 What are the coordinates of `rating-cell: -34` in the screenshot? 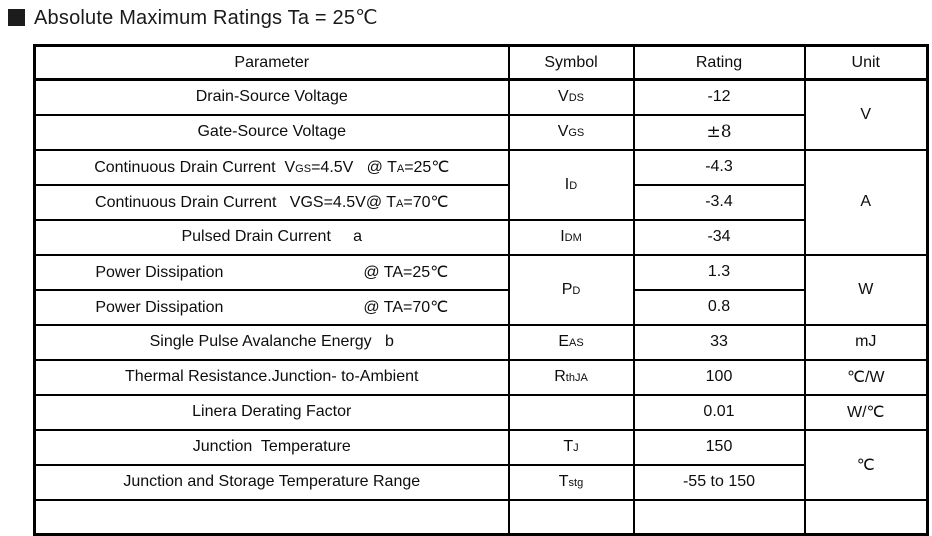 It's located at (719, 237).